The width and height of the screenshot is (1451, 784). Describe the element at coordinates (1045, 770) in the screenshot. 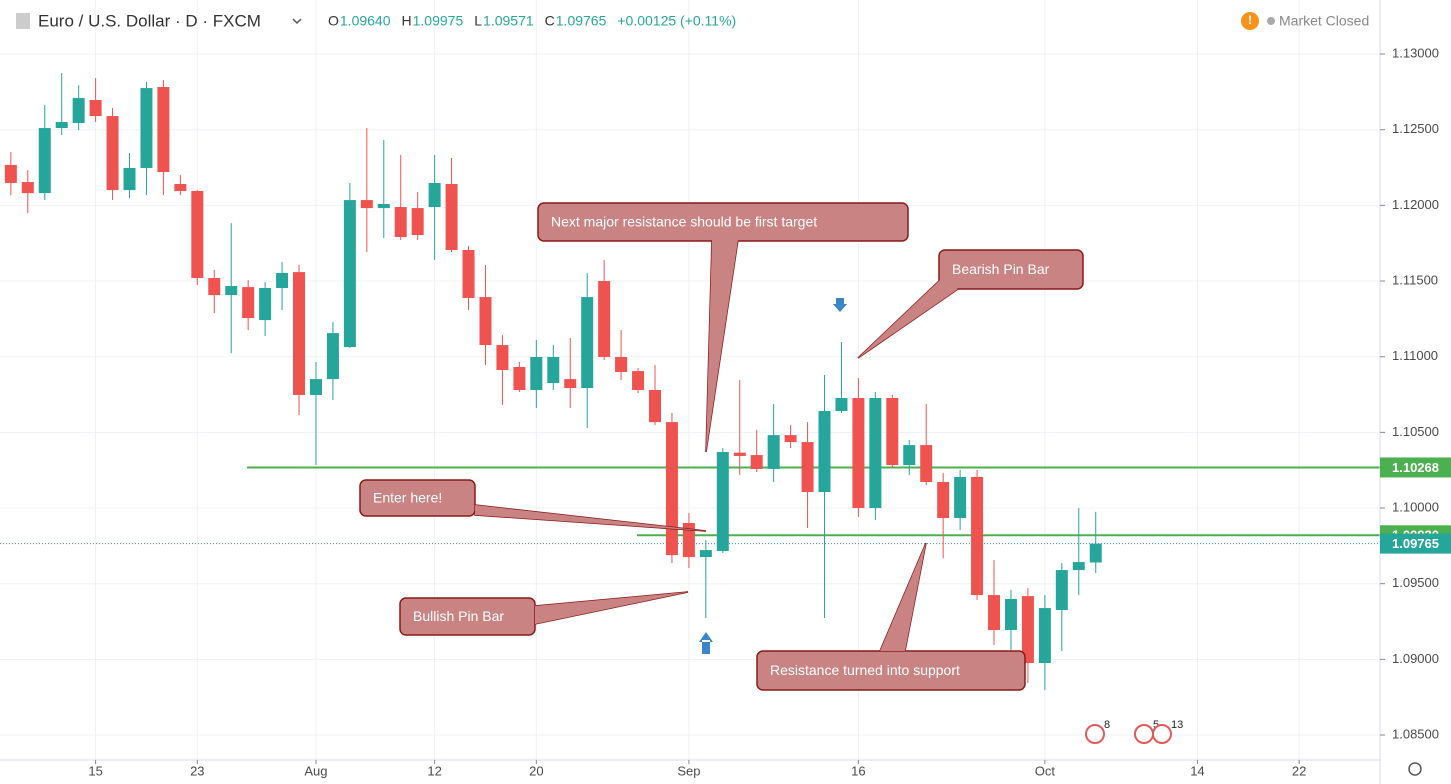

I see `x-tick-label: Oct` at that location.